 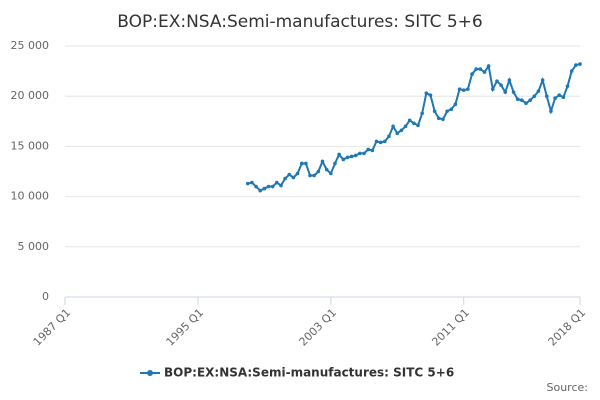 What do you see at coordinates (45, 296) in the screenshot?
I see `y-tick-label: 0` at bounding box center [45, 296].